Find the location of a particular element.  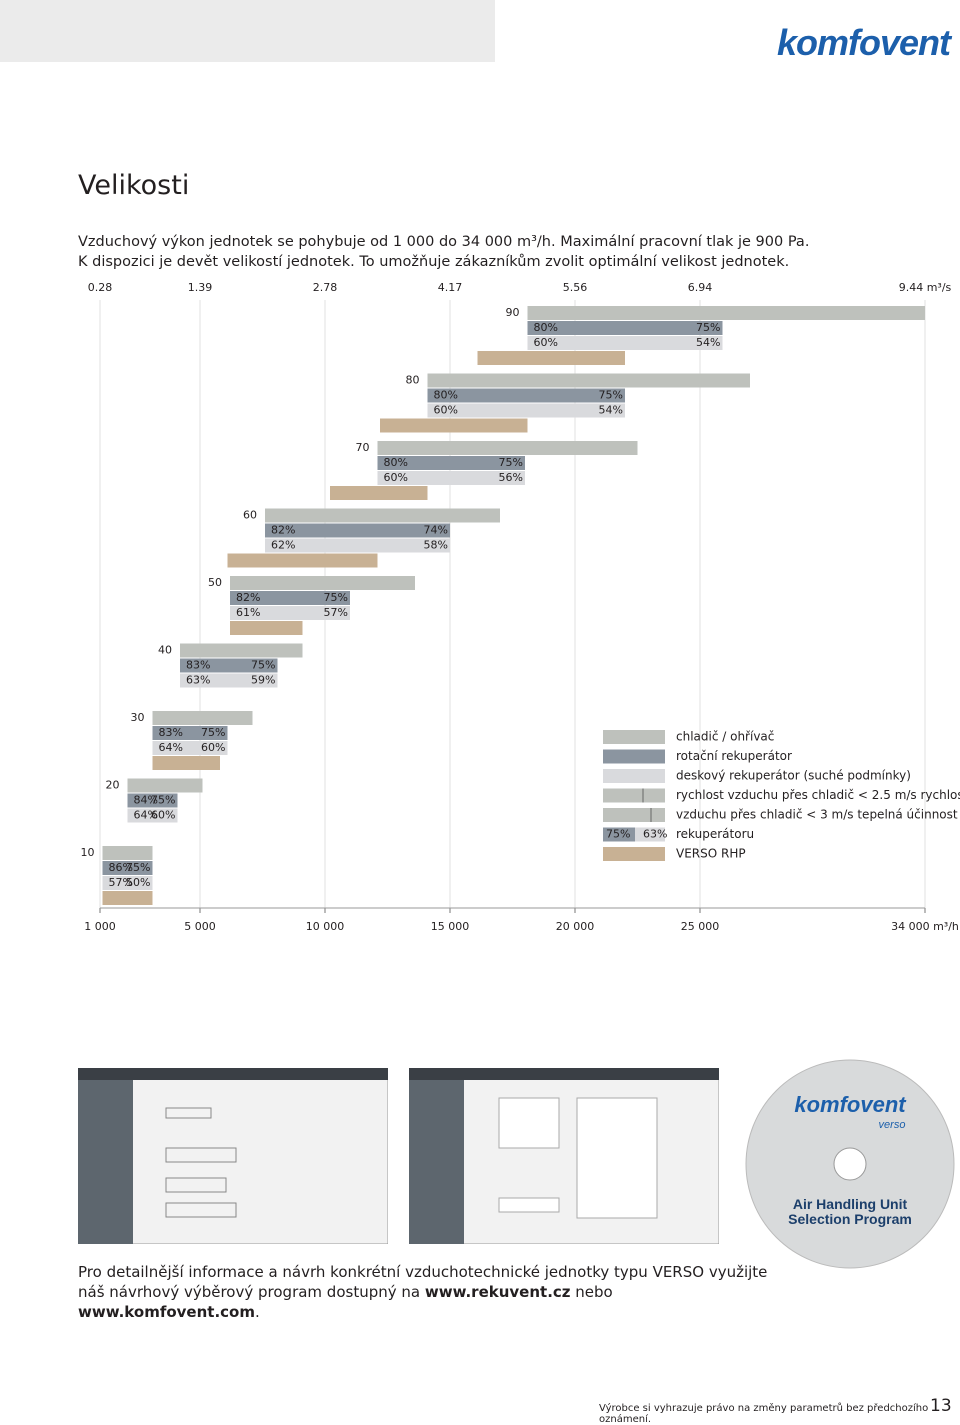

legend-sample: 63% is located at coordinates (655, 834).